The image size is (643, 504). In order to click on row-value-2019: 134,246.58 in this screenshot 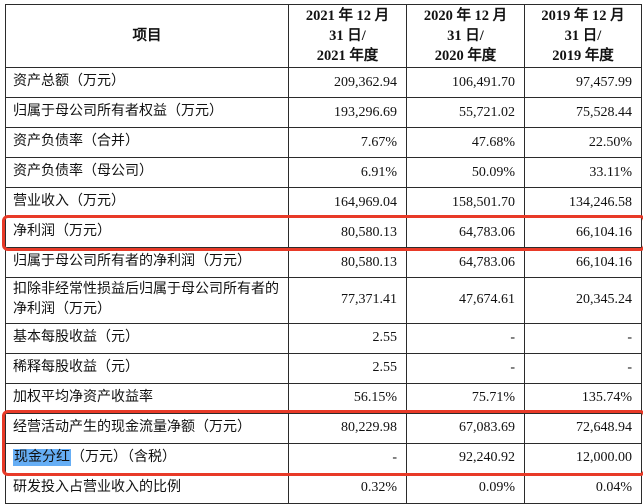, I will do `click(583, 202)`.